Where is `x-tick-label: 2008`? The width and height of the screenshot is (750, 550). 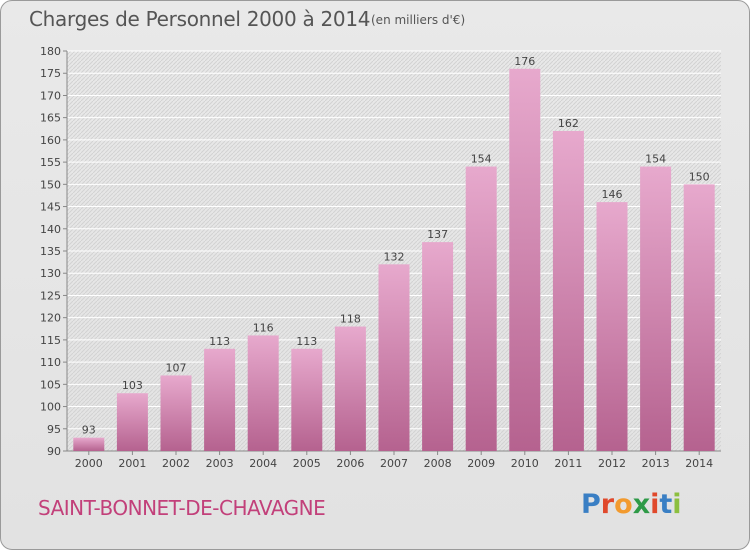
x-tick-label: 2008 is located at coordinates (438, 463).